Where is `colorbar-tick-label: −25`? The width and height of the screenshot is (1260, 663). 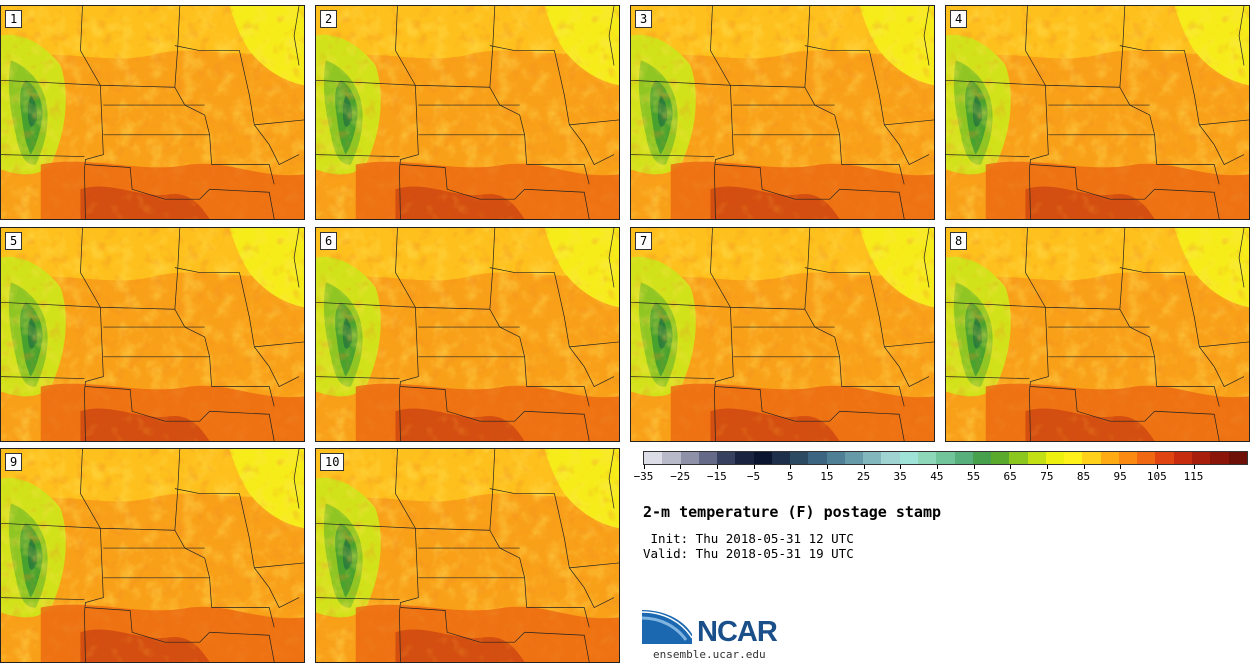
colorbar-tick-label: −25 is located at coordinates (680, 476).